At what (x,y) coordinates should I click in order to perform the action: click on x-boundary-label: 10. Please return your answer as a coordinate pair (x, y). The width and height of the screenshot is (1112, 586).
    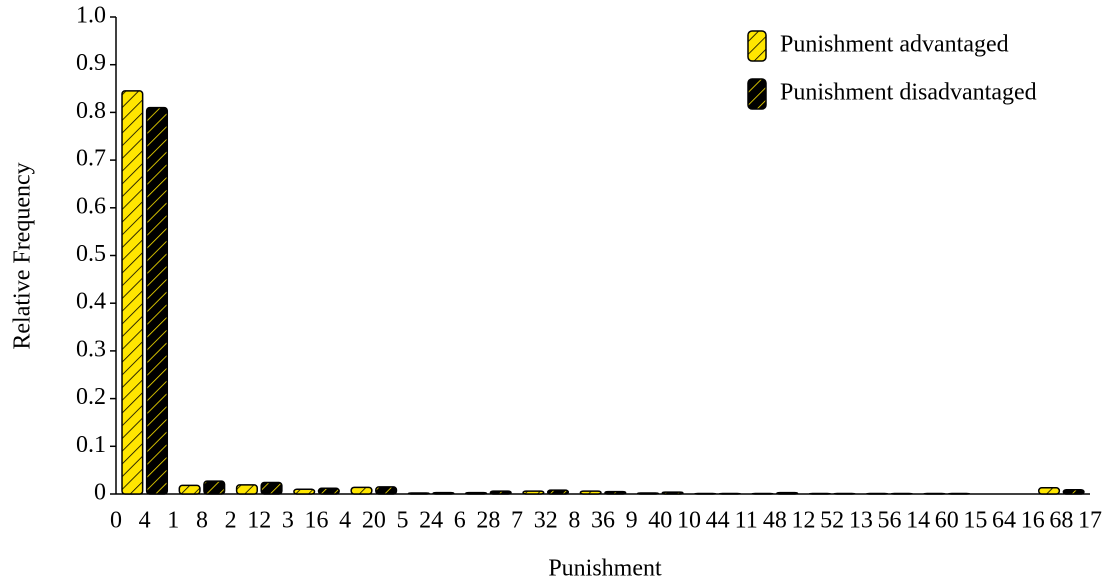
    Looking at the image, I should click on (689, 521).